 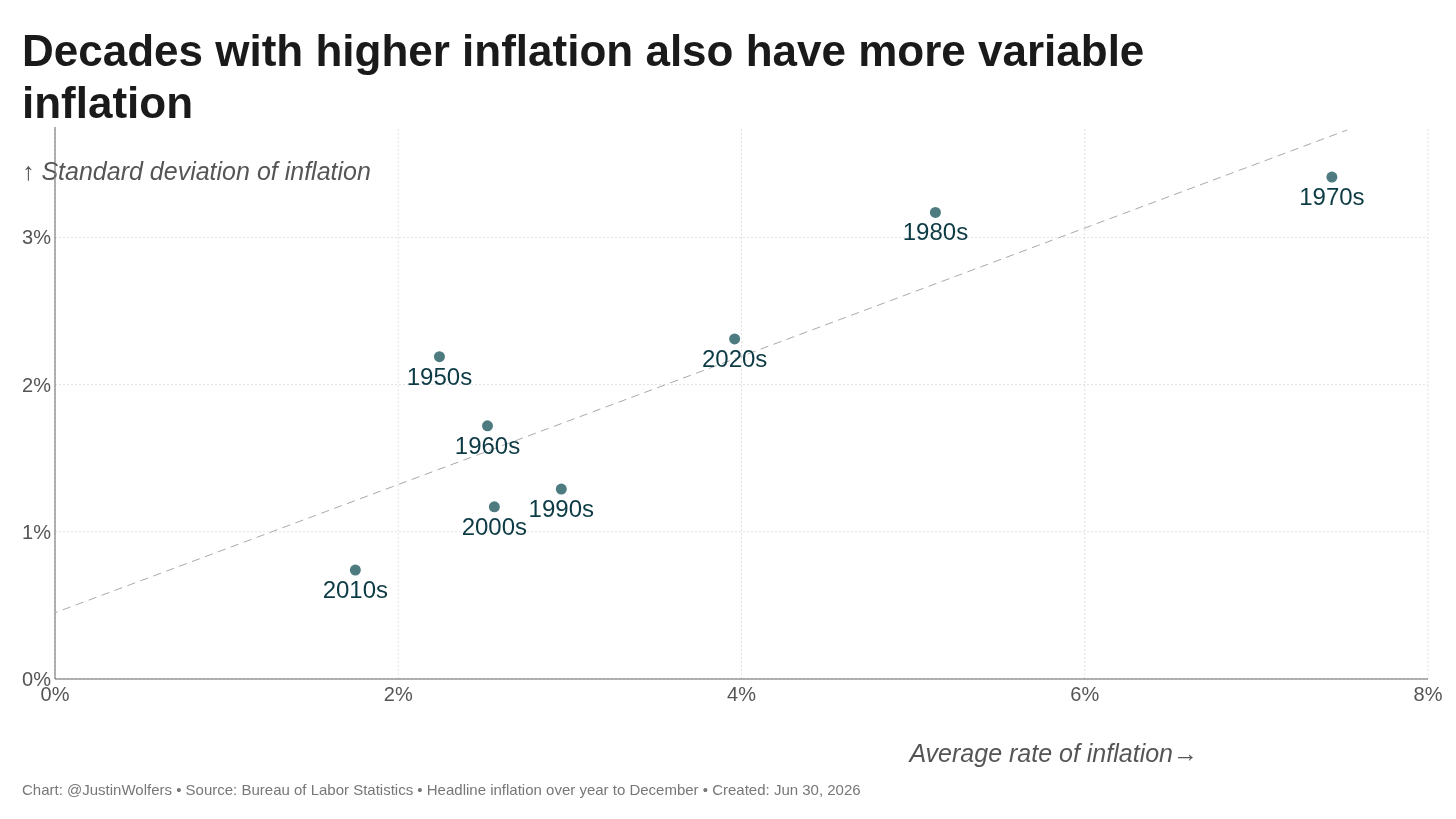 What do you see at coordinates (37, 531) in the screenshot?
I see `y-tick-label: 1%` at bounding box center [37, 531].